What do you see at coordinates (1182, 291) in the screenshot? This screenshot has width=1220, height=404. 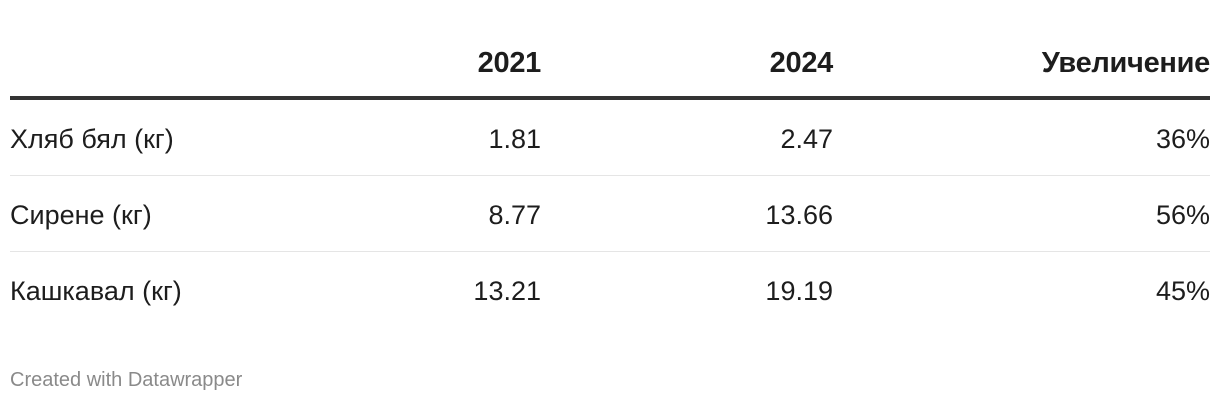 I see `cell-increase: 45%` at bounding box center [1182, 291].